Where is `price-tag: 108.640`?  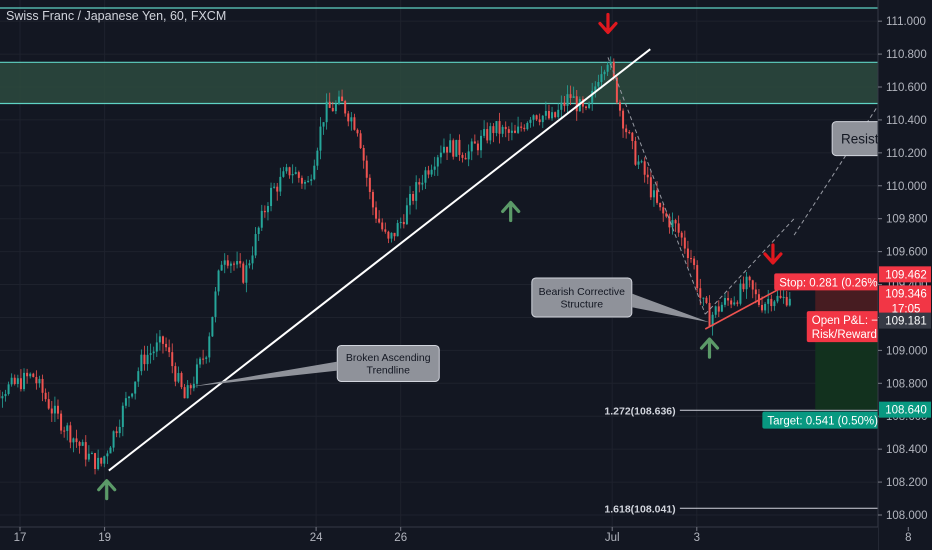
price-tag: 108.640 is located at coordinates (906, 411).